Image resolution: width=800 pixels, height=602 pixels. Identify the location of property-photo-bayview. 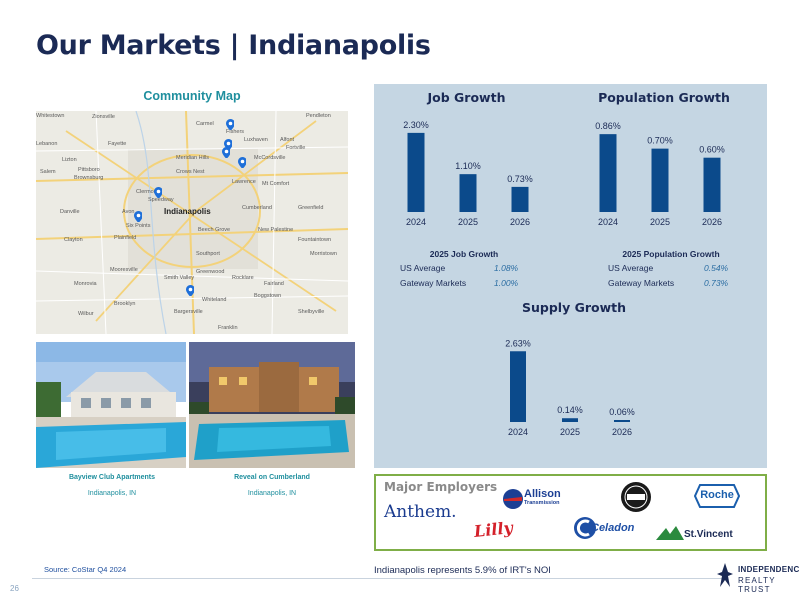
(111, 405).